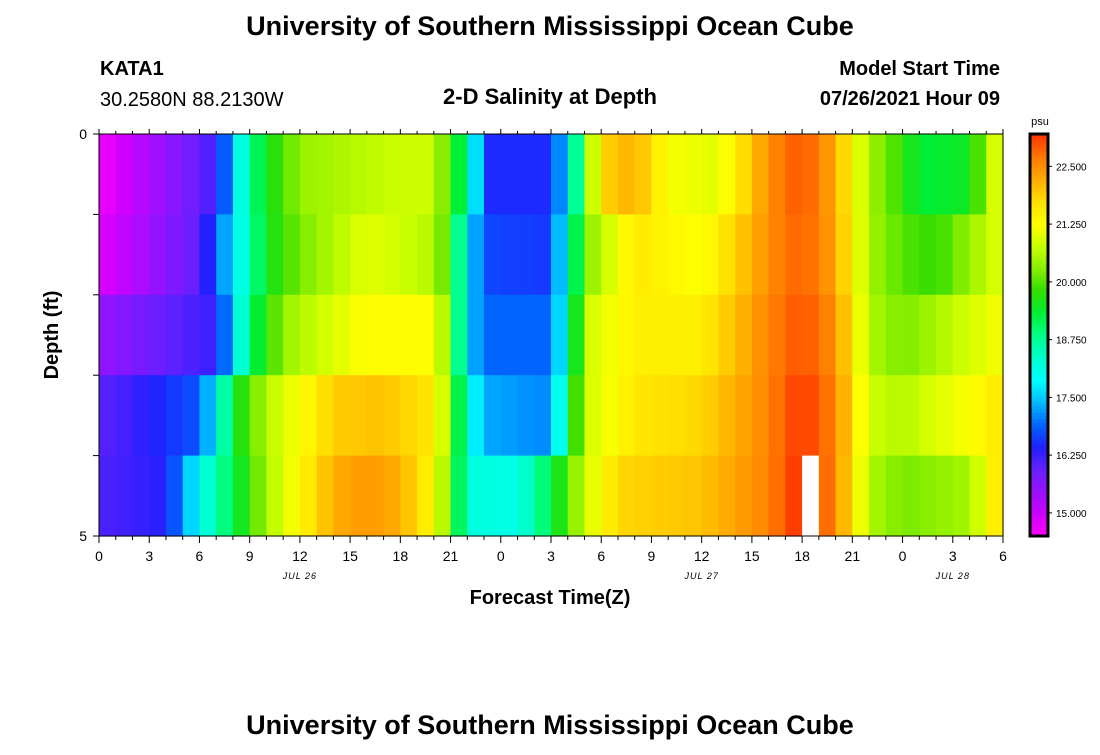 The image size is (1100, 755). I want to click on station-coords: 30.2580N 88.2130W, so click(192, 100).